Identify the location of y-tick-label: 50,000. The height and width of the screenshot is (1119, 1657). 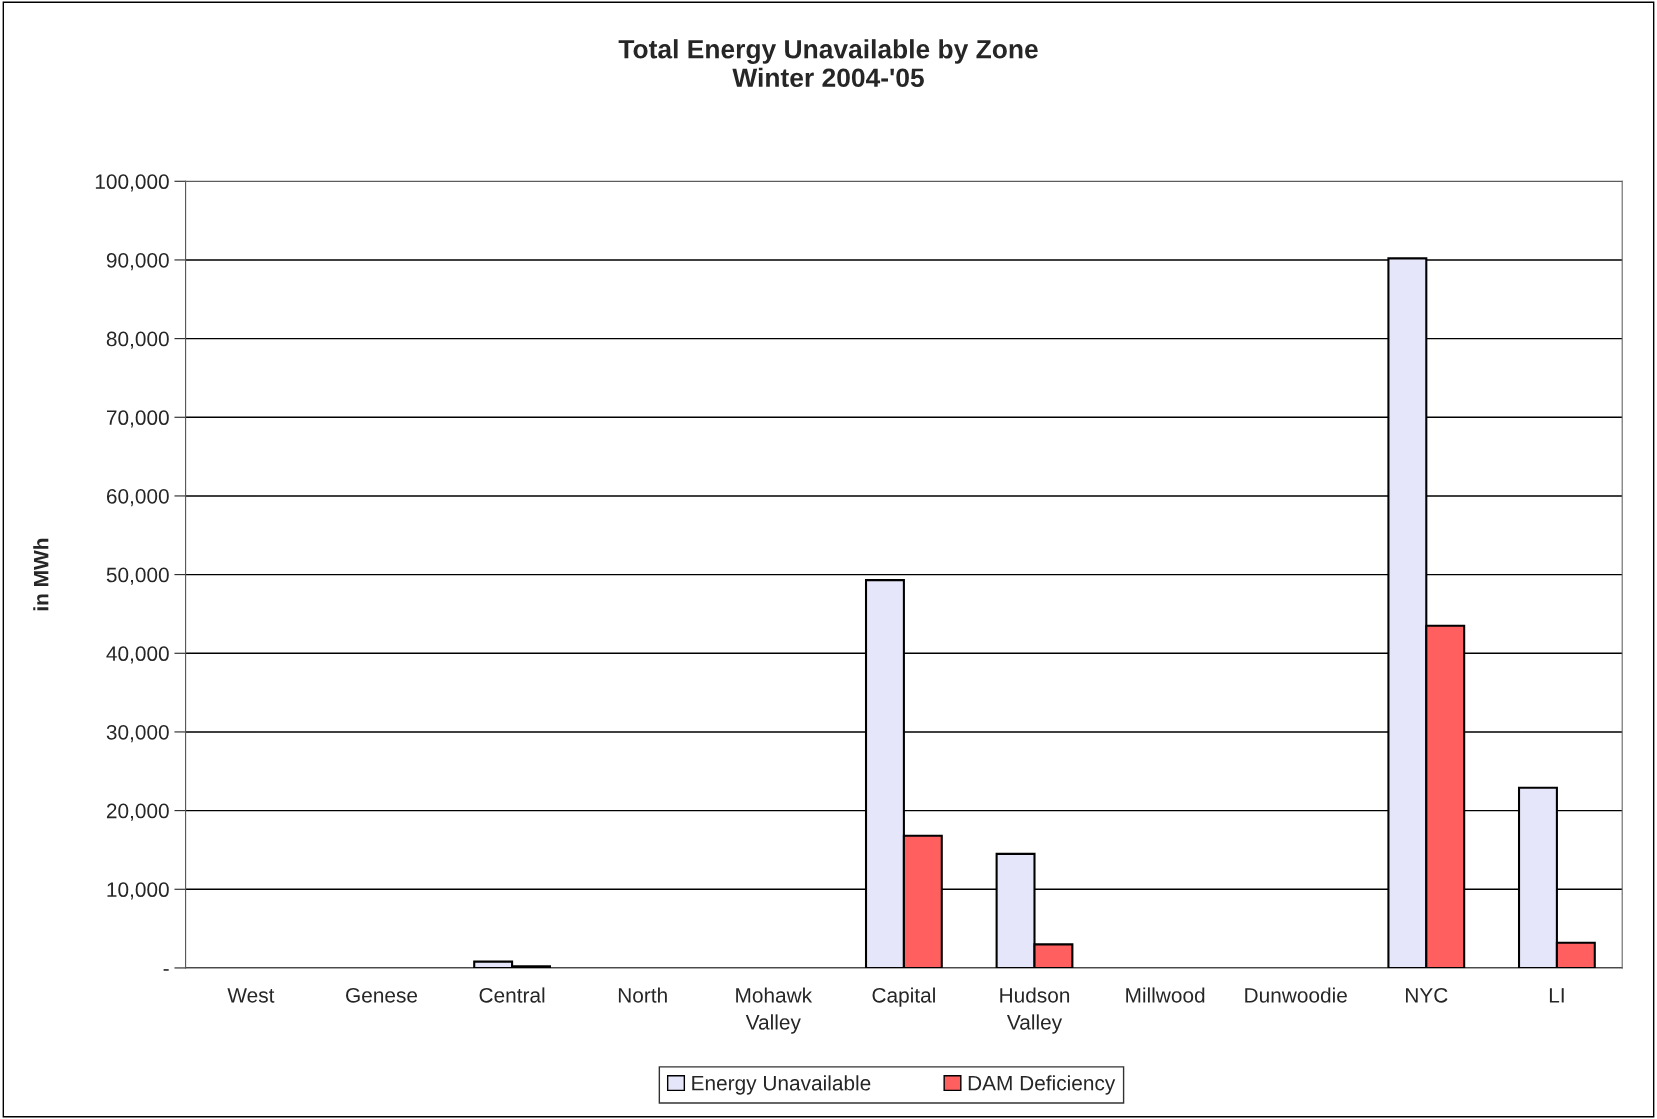
(137, 576).